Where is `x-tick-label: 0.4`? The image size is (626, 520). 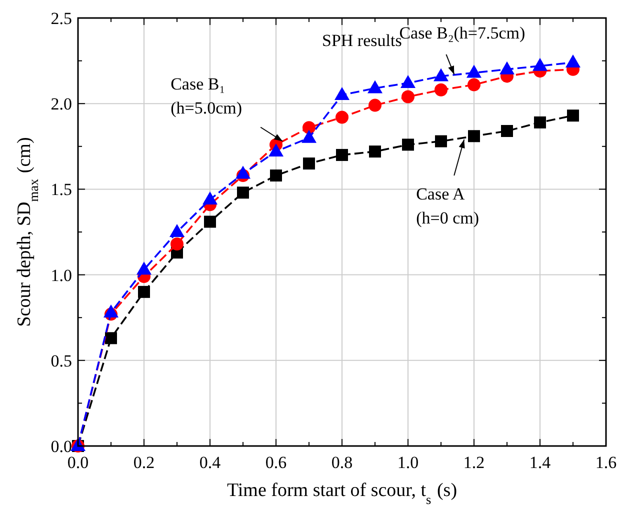
x-tick-label: 0.4 is located at coordinates (210, 462).